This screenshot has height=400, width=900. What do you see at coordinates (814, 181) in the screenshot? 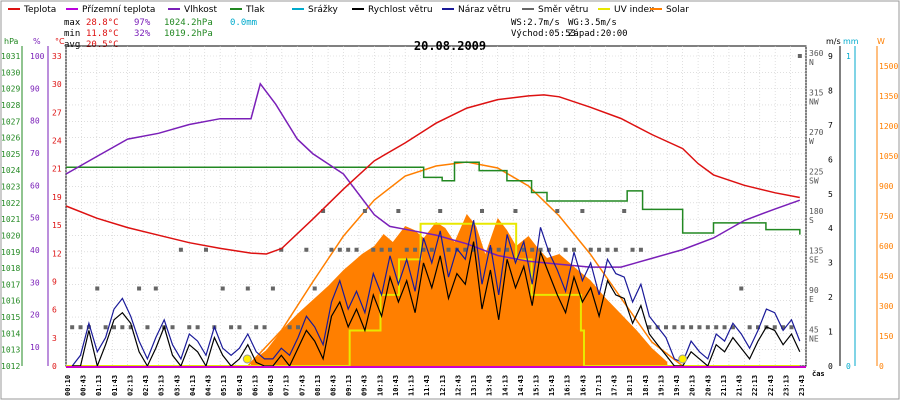
I see `tick-dir-label-SW: SW` at bounding box center [814, 181].